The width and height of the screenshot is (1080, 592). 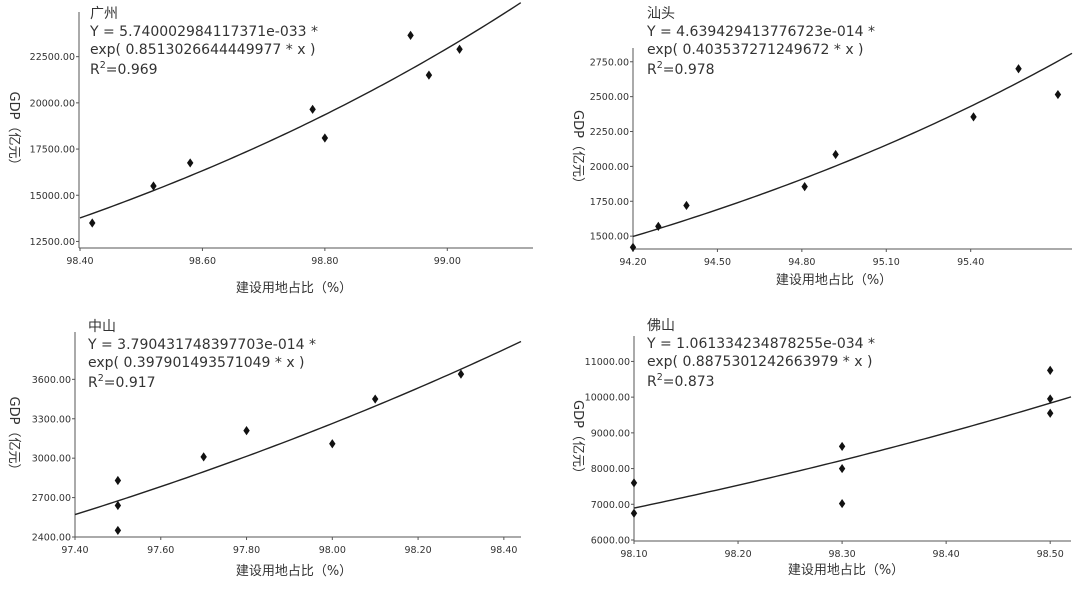 I want to click on y-tick-label: 9000.00, so click(x=610, y=433).